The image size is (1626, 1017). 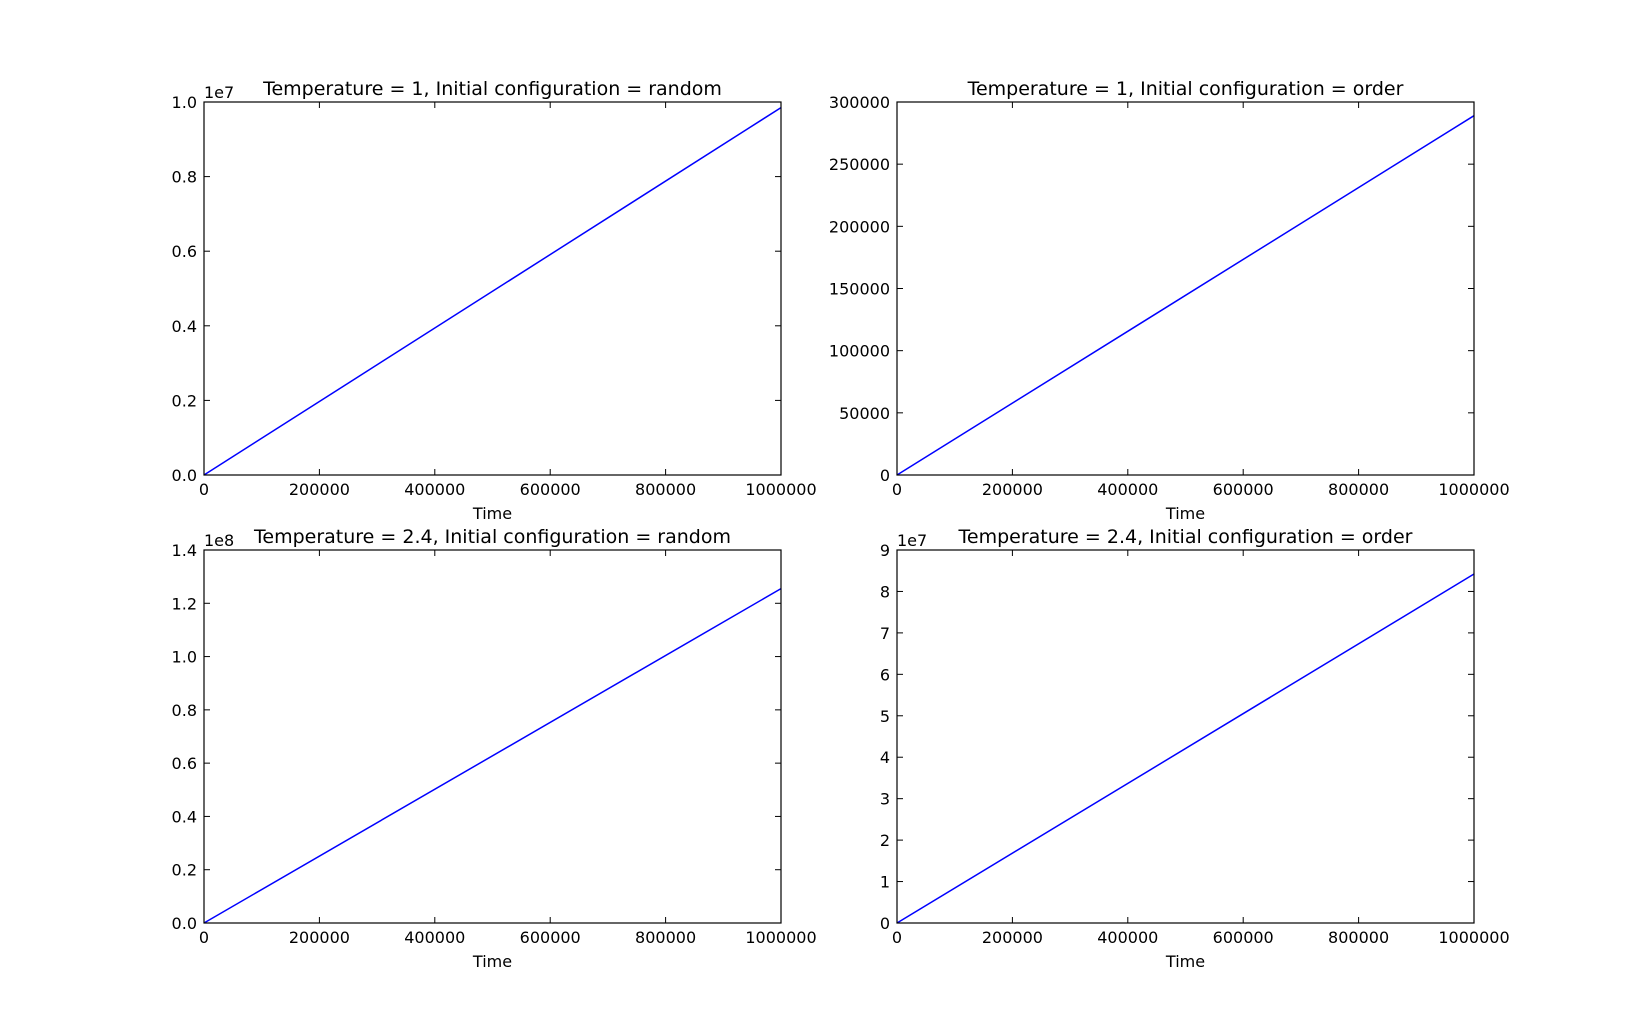 I want to click on y-tick-label: 8, so click(x=885, y=591).